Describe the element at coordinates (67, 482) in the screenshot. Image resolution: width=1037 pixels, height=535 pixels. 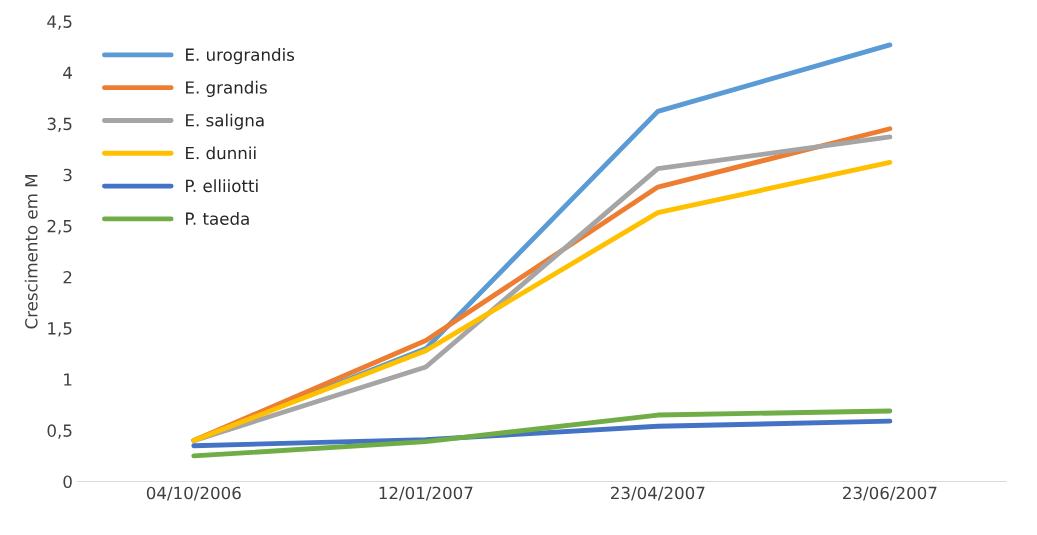
I see `y-tick-label: 0` at that location.